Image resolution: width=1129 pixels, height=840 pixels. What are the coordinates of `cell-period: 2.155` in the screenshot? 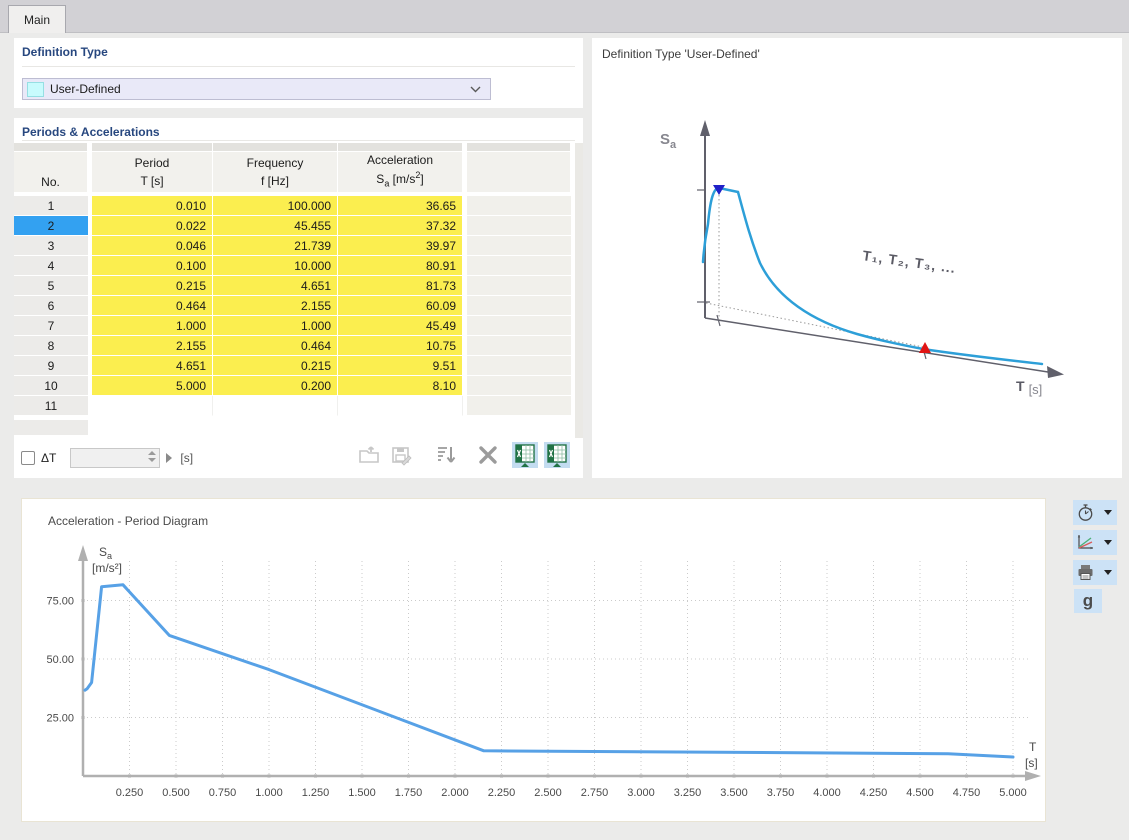 It's located at (152, 346).